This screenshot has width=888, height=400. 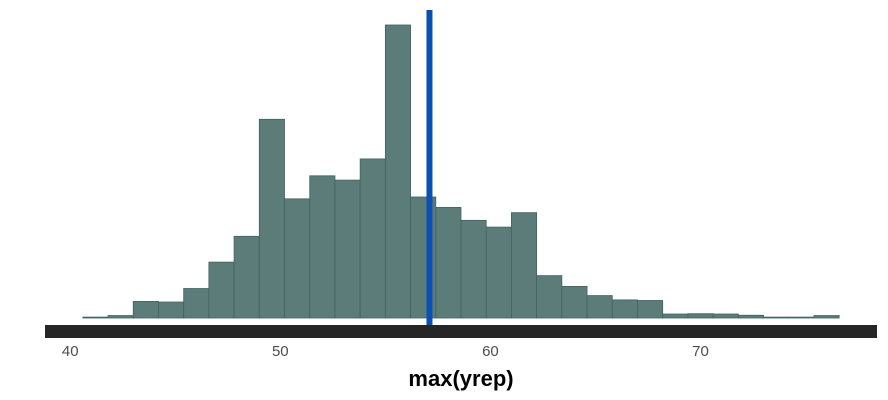 I want to click on x-tick-label: 40, so click(x=70, y=351).